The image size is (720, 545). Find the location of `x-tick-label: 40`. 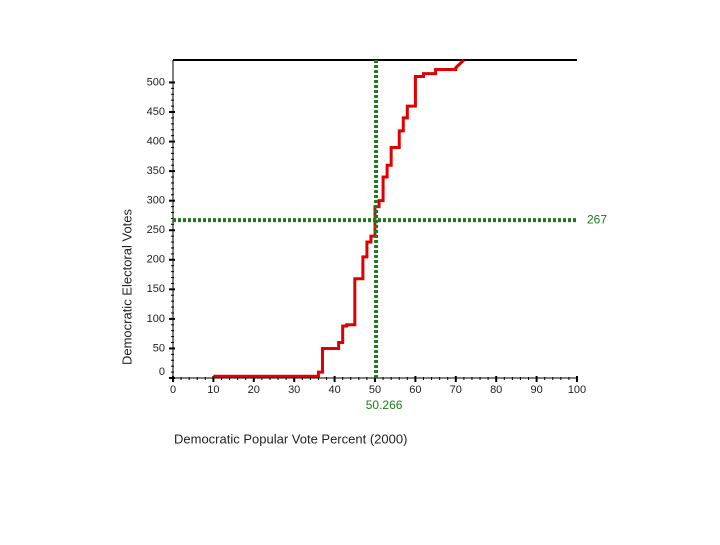

x-tick-label: 40 is located at coordinates (334, 390).